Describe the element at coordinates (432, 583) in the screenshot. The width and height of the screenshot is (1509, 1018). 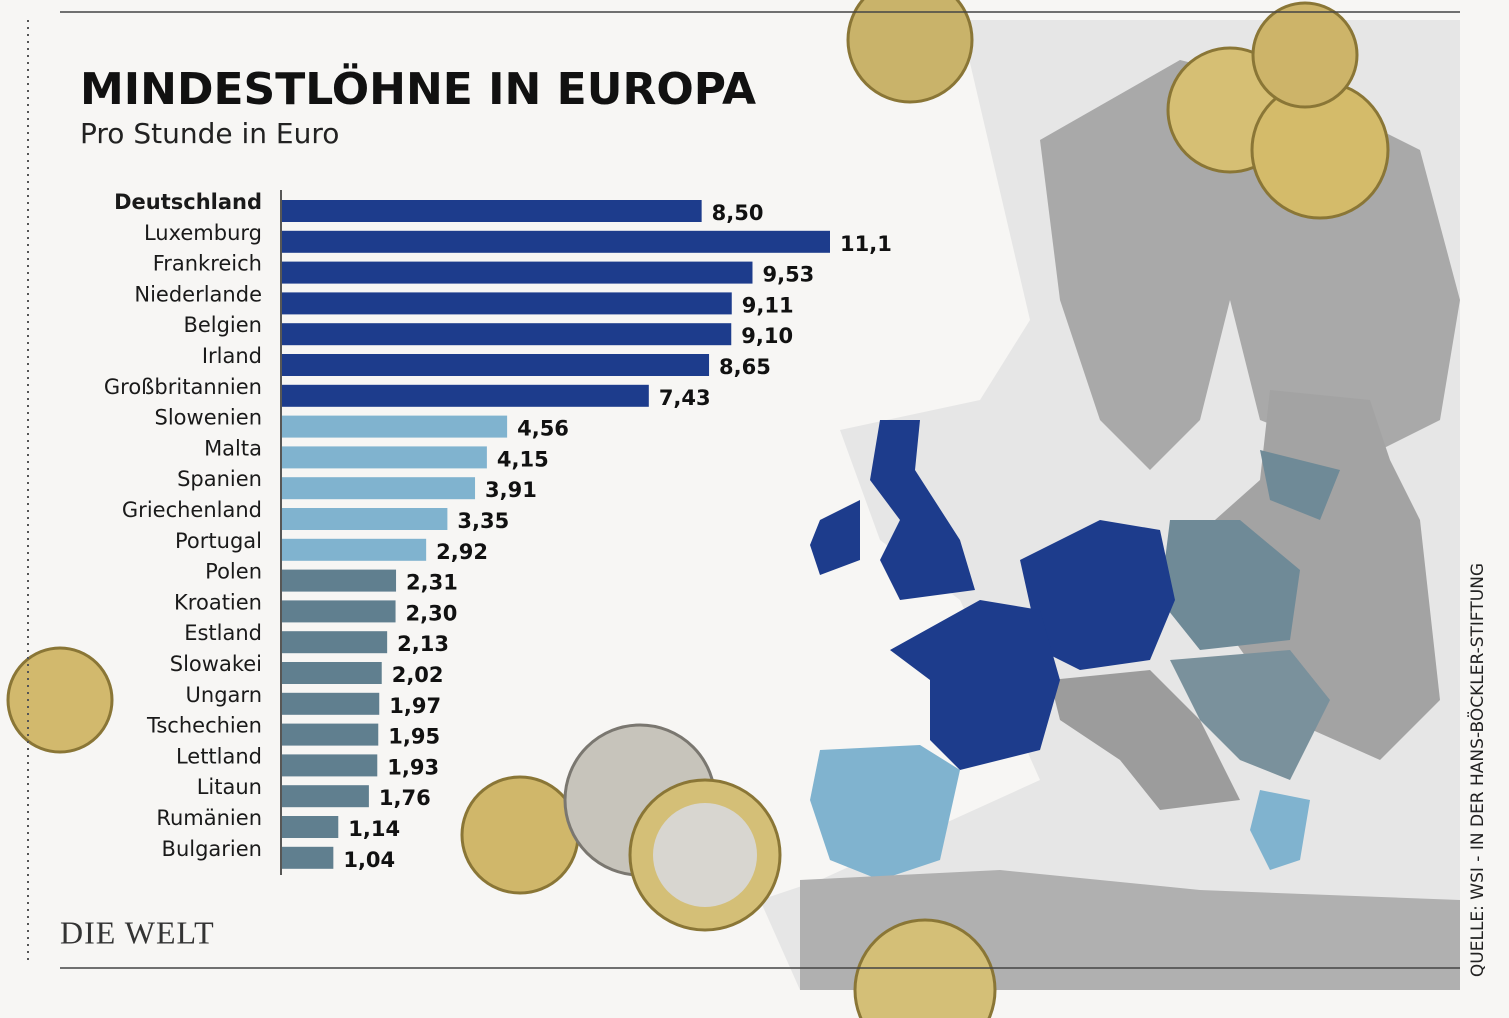
I see `value-label: 2,31` at that location.